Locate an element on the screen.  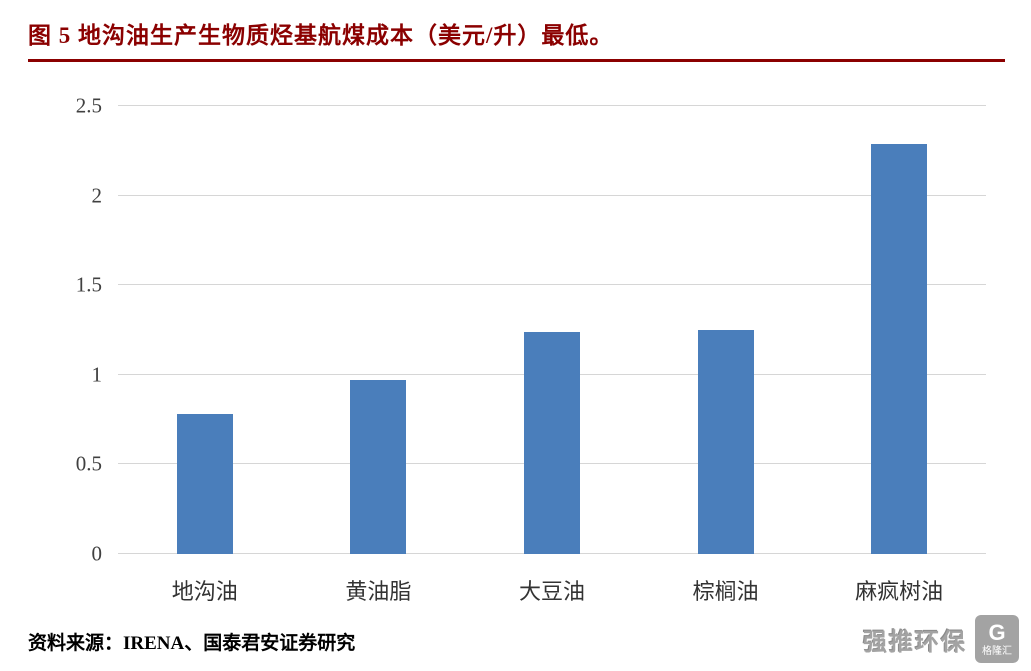
bar-棕榈油 is located at coordinates (725, 442).